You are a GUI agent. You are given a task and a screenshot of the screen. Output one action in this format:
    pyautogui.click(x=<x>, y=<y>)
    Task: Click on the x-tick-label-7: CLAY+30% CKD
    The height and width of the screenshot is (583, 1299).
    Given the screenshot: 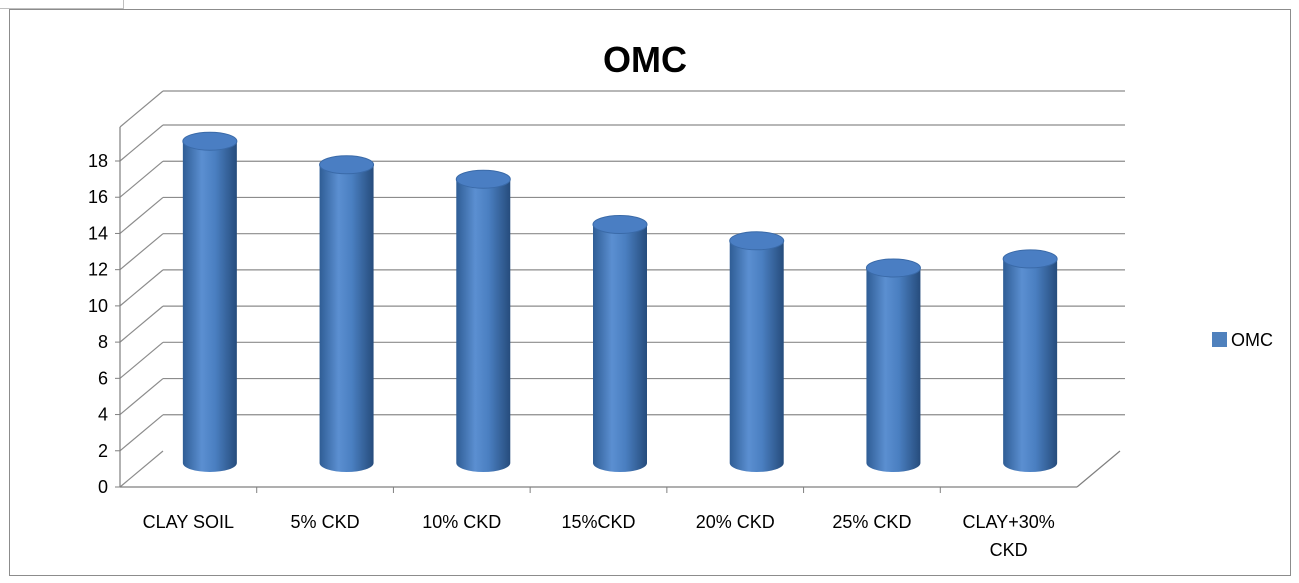 What is the action you would take?
    pyautogui.click(x=1009, y=536)
    